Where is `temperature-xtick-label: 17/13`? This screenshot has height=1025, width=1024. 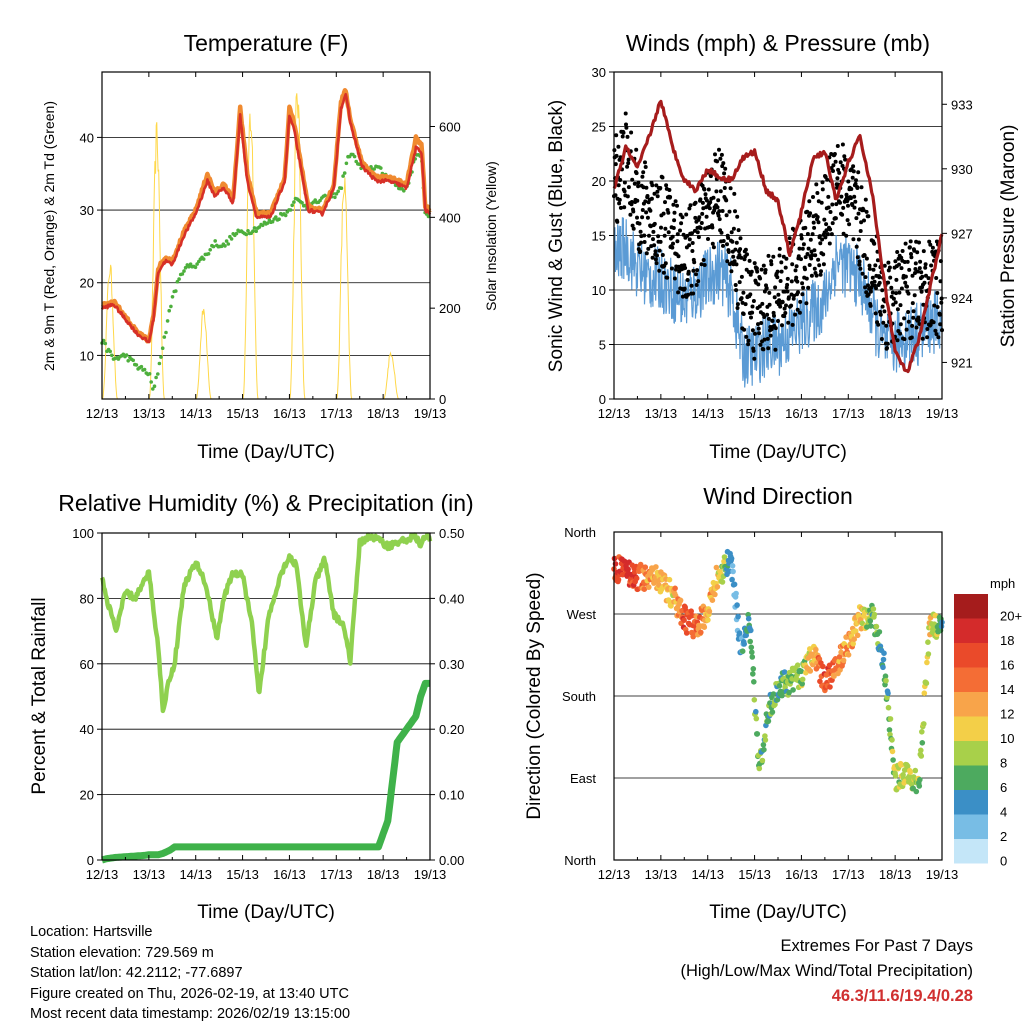 temperature-xtick-label: 17/13 is located at coordinates (336, 413).